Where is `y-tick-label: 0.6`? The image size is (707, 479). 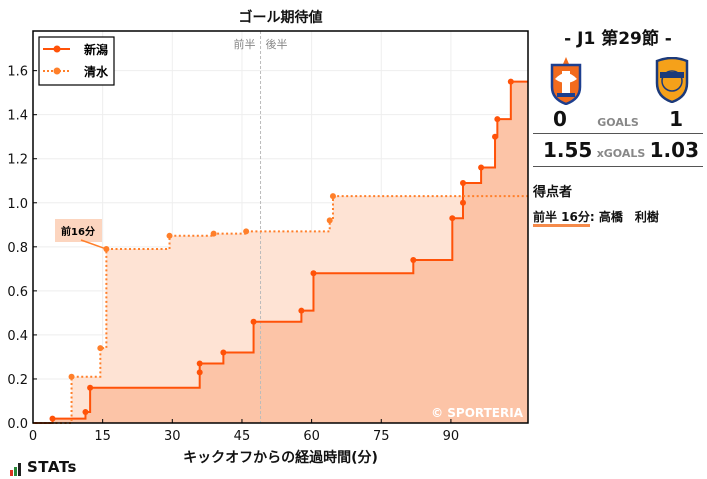
y-tick-label: 0.6 is located at coordinates (17, 292).